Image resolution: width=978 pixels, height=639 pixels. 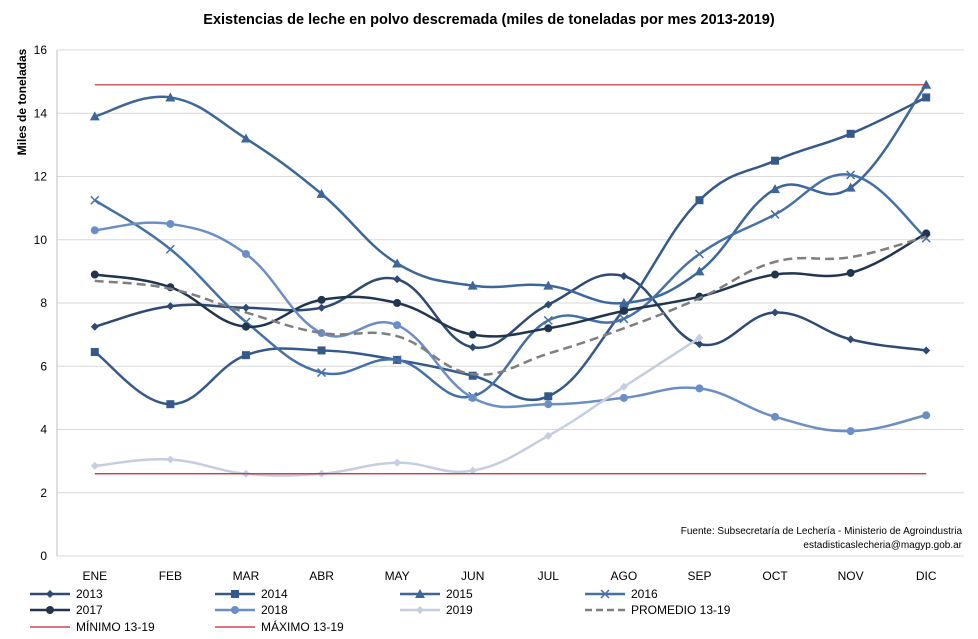 I want to click on legend-item: 2016, so click(x=621, y=594).